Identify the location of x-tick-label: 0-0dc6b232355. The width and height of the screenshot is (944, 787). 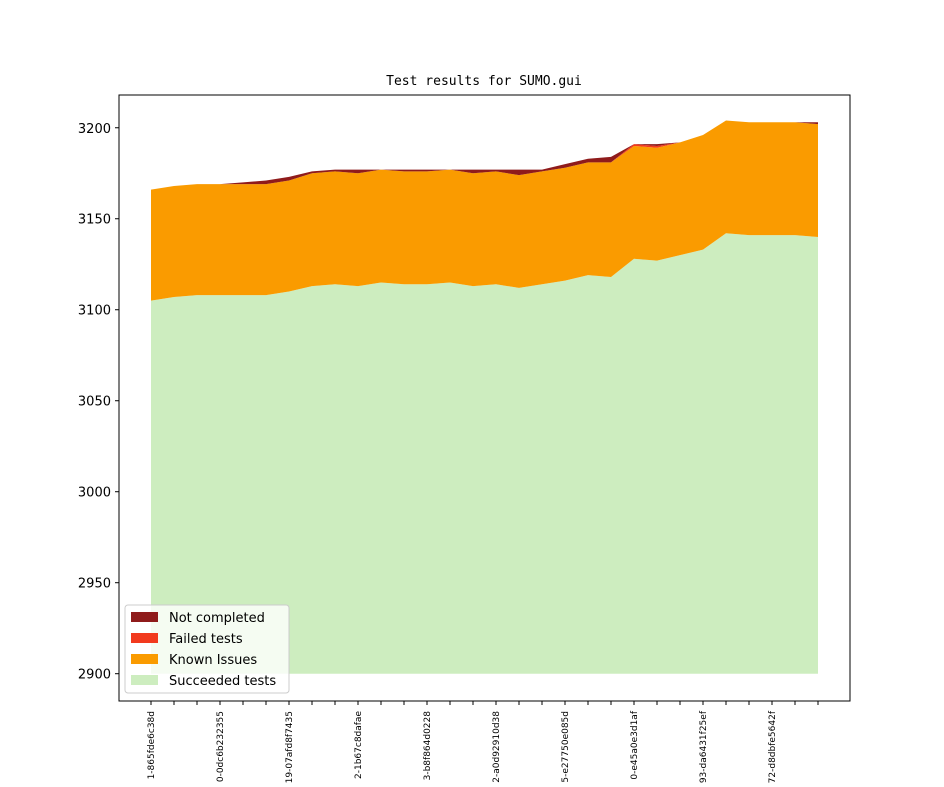
(221, 746).